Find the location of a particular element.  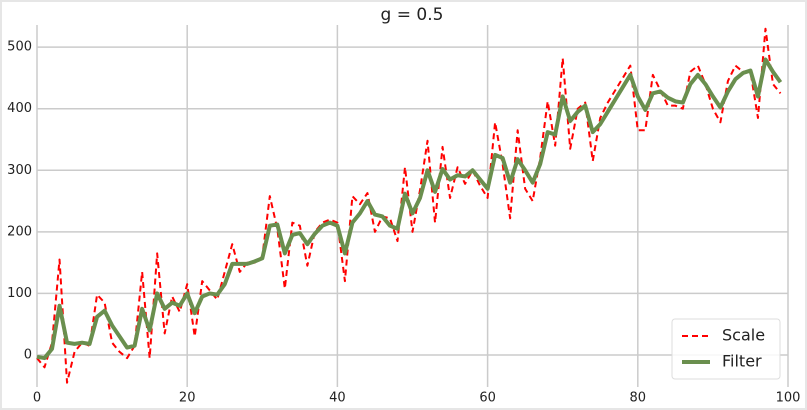

legend-label: Scale is located at coordinates (743, 335).